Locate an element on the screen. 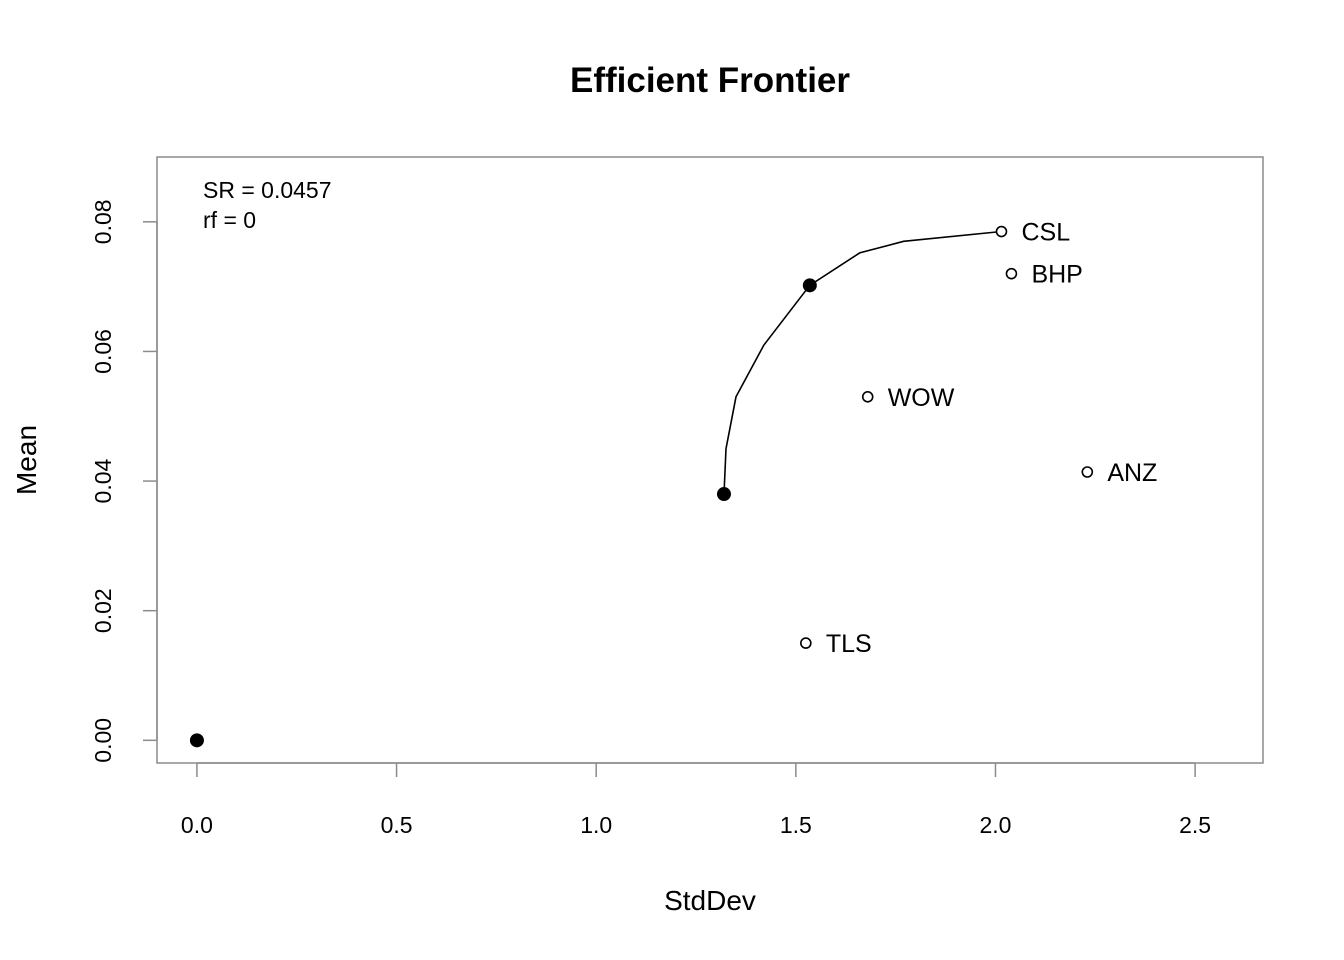 Image resolution: width=1344 pixels, height=960 pixels. sharpe-ratio-annotation: SR = 0.0457 is located at coordinates (267, 190).